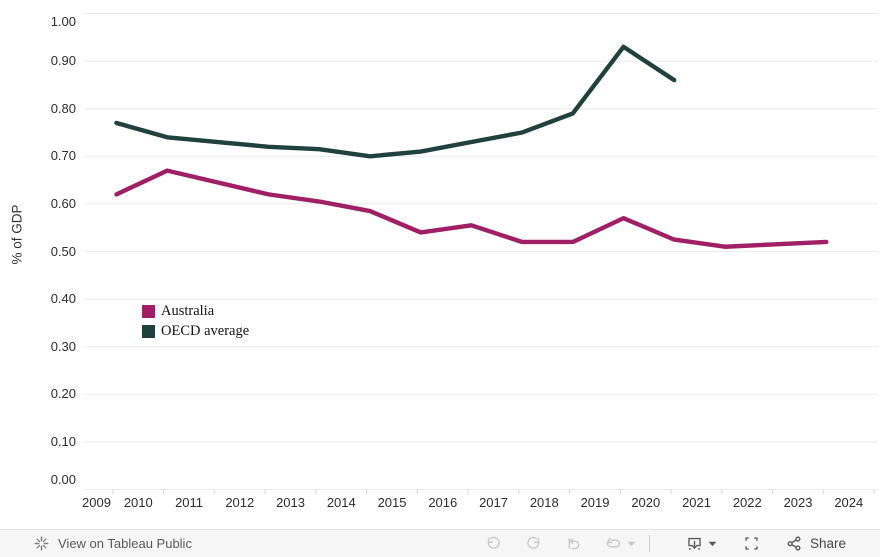  What do you see at coordinates (827, 543) in the screenshot?
I see `share-button-label: Share` at bounding box center [827, 543].